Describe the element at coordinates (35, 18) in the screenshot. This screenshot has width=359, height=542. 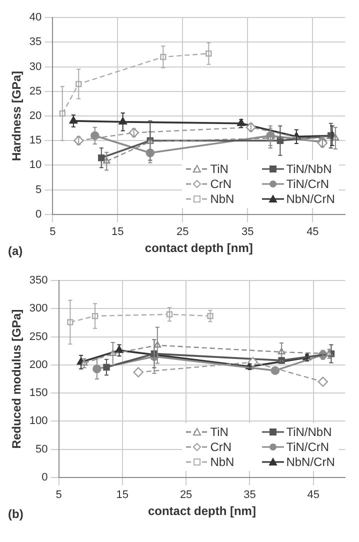
I see `y-tick-label: 40` at that location.